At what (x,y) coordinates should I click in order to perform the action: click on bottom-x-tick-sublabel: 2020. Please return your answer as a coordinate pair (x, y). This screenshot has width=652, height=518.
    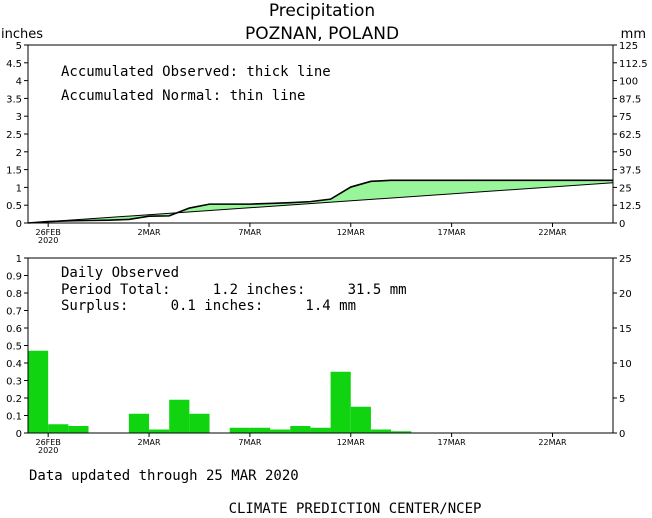
    Looking at the image, I should click on (48, 450).